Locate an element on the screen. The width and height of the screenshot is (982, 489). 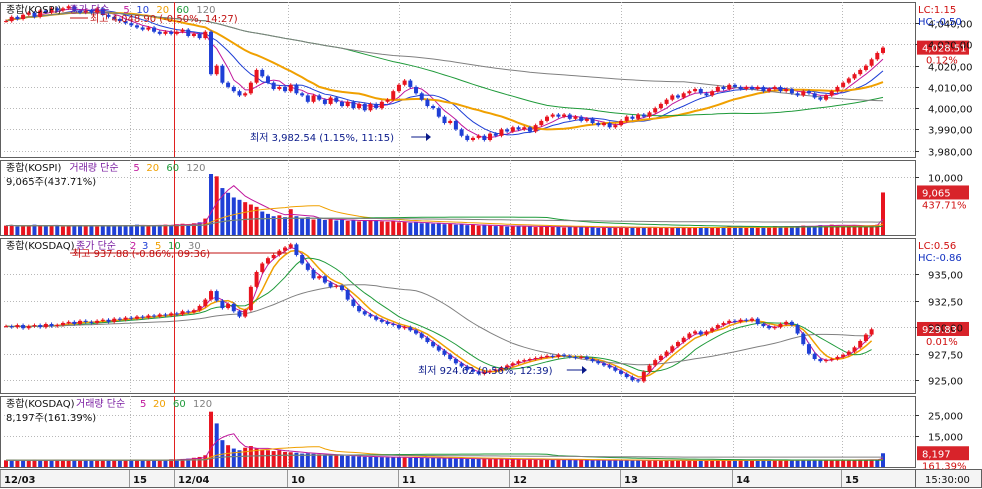
price-tag is located at coordinates (943, 328).